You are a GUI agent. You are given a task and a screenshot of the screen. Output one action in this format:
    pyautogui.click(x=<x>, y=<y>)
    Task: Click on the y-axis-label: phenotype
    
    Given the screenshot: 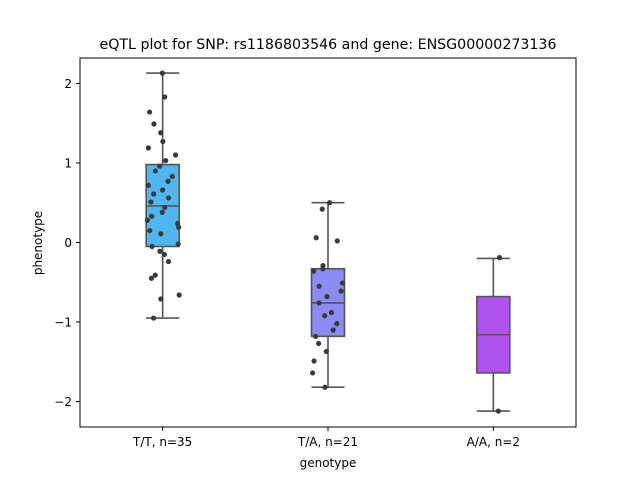 What is the action you would take?
    pyautogui.click(x=38, y=243)
    